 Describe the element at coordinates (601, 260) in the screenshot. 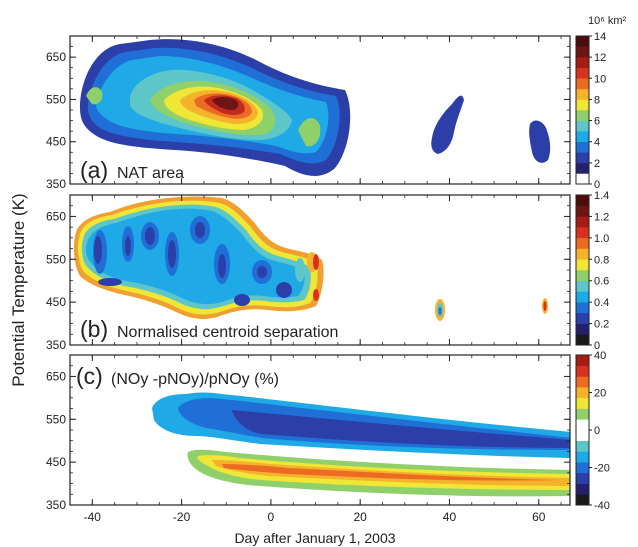

I see `colorbar-tick-label: 0.8` at that location.